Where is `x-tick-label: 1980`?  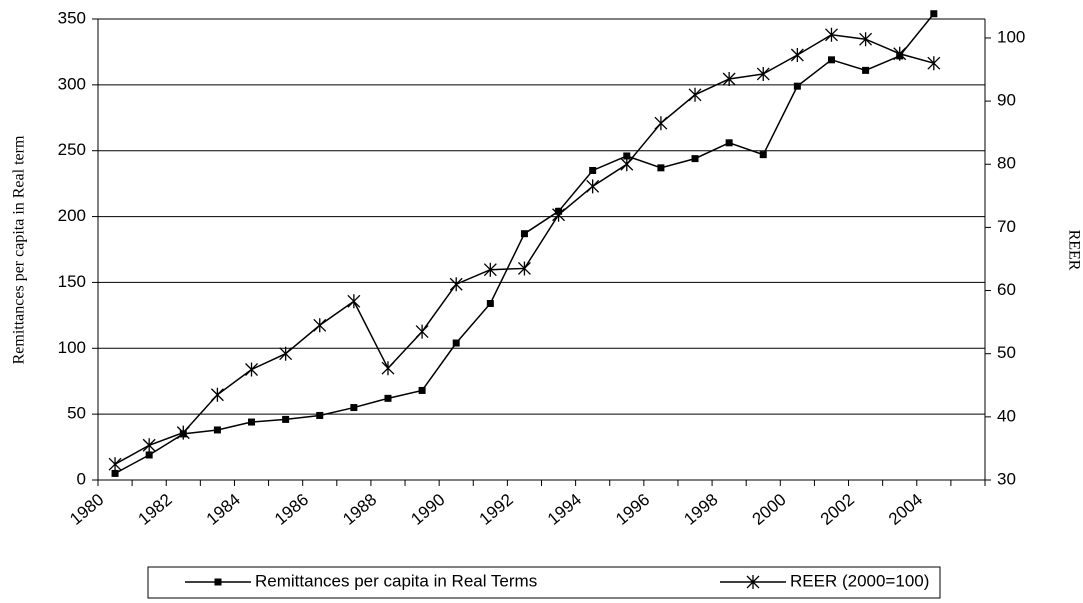 x-tick-label: 1980 is located at coordinates (86, 509).